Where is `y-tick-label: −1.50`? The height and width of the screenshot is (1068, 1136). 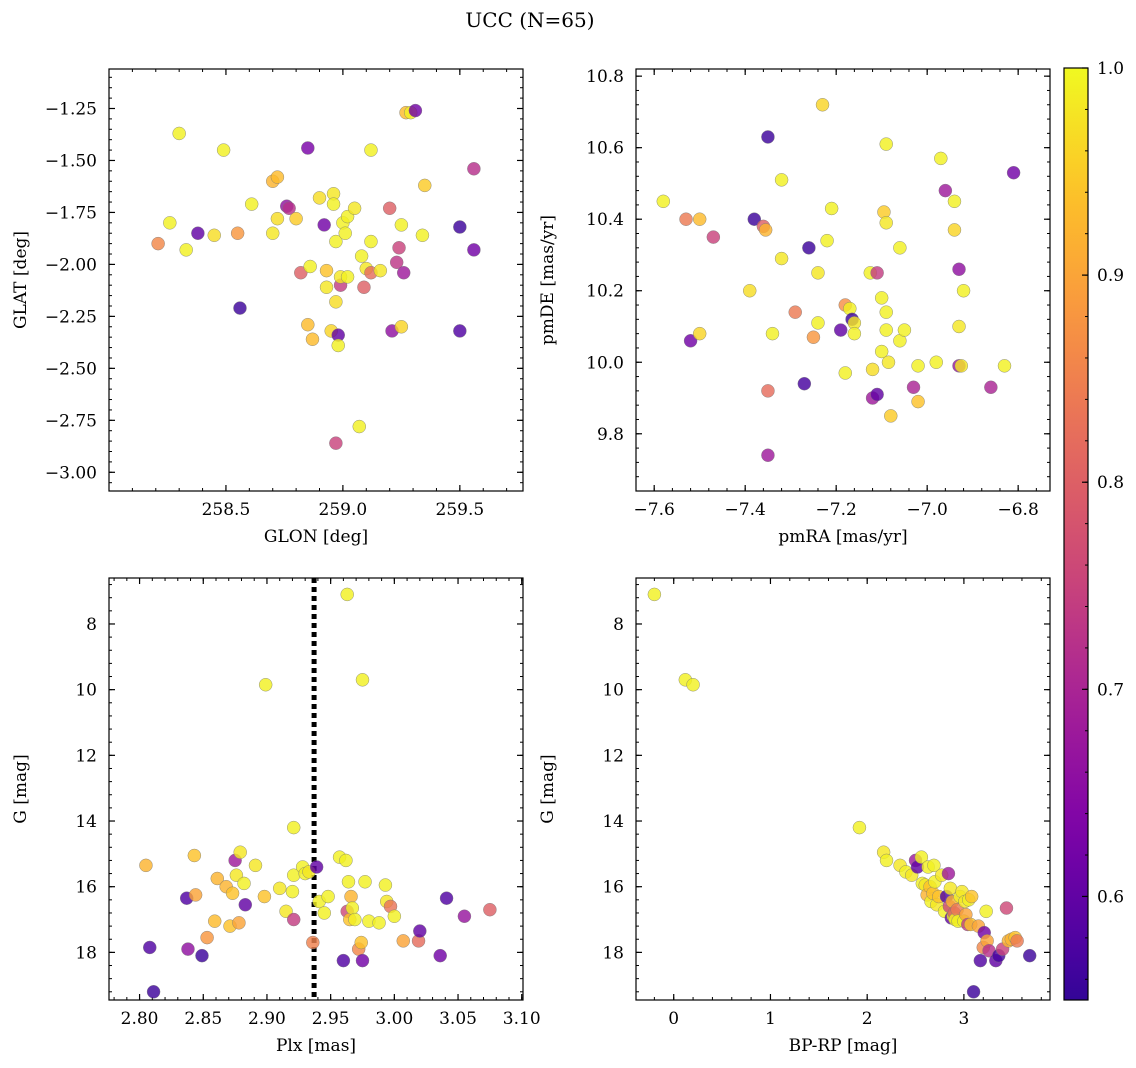 y-tick-label: −1.50 is located at coordinates (71, 161).